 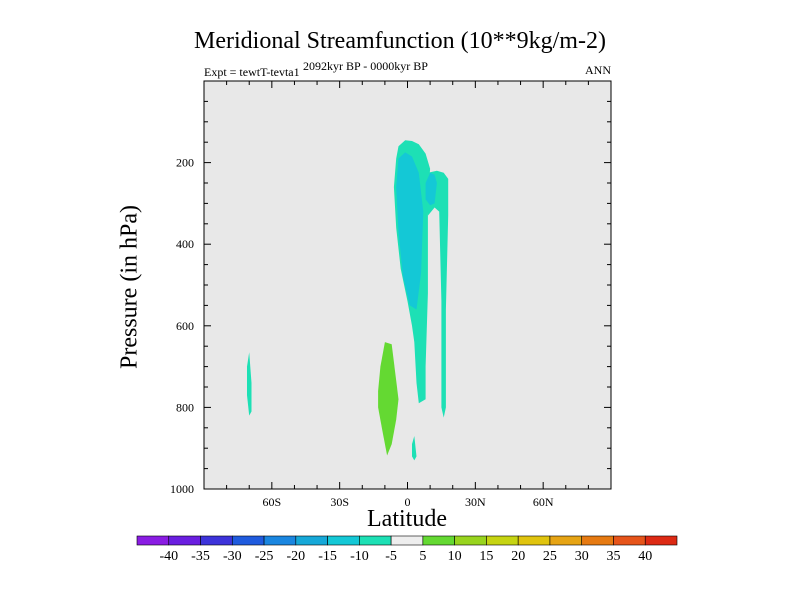 What do you see at coordinates (182, 489) in the screenshot?
I see `y-tick-label: 1000` at bounding box center [182, 489].